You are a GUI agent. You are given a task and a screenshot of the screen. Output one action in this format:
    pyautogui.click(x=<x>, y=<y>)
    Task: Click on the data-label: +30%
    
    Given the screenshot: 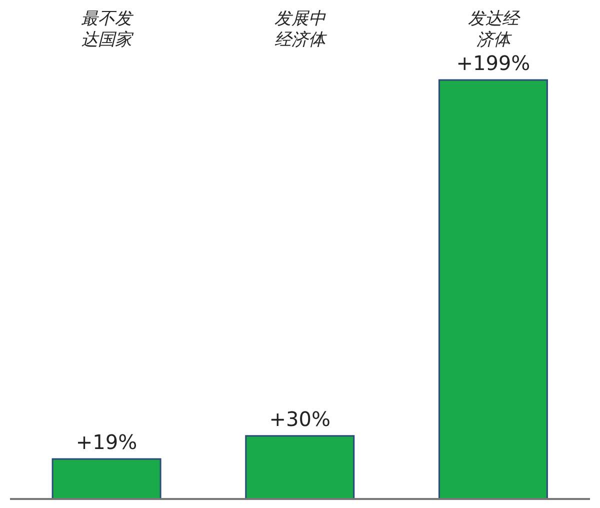 What is the action you would take?
    pyautogui.click(x=299, y=418)
    